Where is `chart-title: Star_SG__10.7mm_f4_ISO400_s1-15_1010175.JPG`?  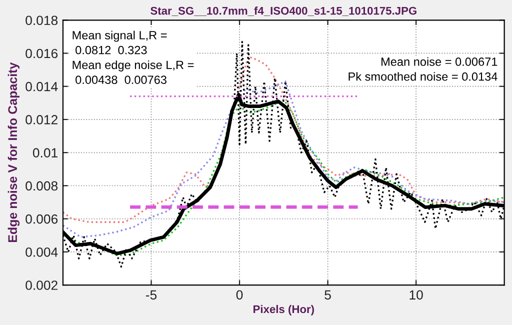
chart-title: Star_SG__10.7mm_f4_ISO400_s1-15_1010175.JPG is located at coordinates (283, 11).